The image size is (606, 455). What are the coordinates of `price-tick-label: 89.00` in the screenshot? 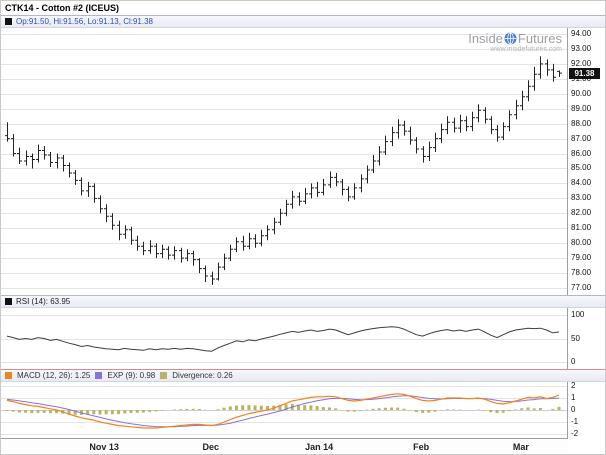 It's located at (581, 108).